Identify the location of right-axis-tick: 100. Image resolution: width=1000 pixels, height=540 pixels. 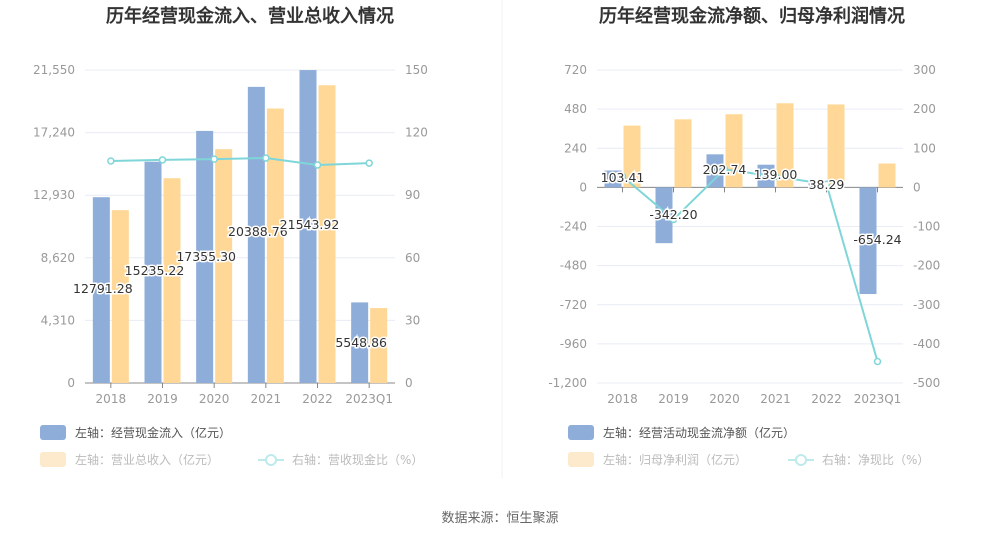
(924, 148).